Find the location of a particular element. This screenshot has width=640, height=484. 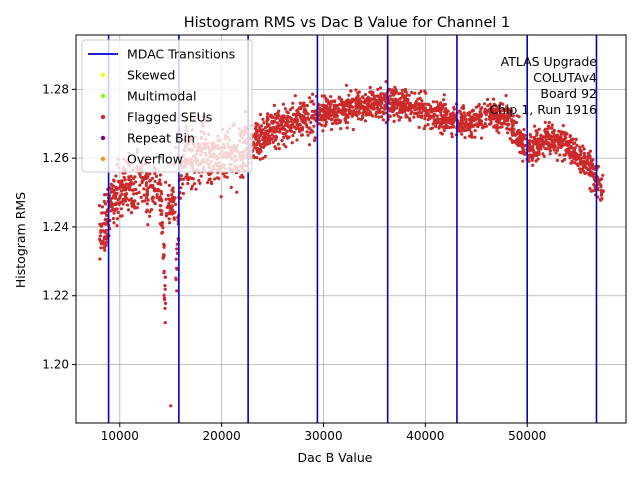

x-tick-label: 40000 is located at coordinates (425, 436).